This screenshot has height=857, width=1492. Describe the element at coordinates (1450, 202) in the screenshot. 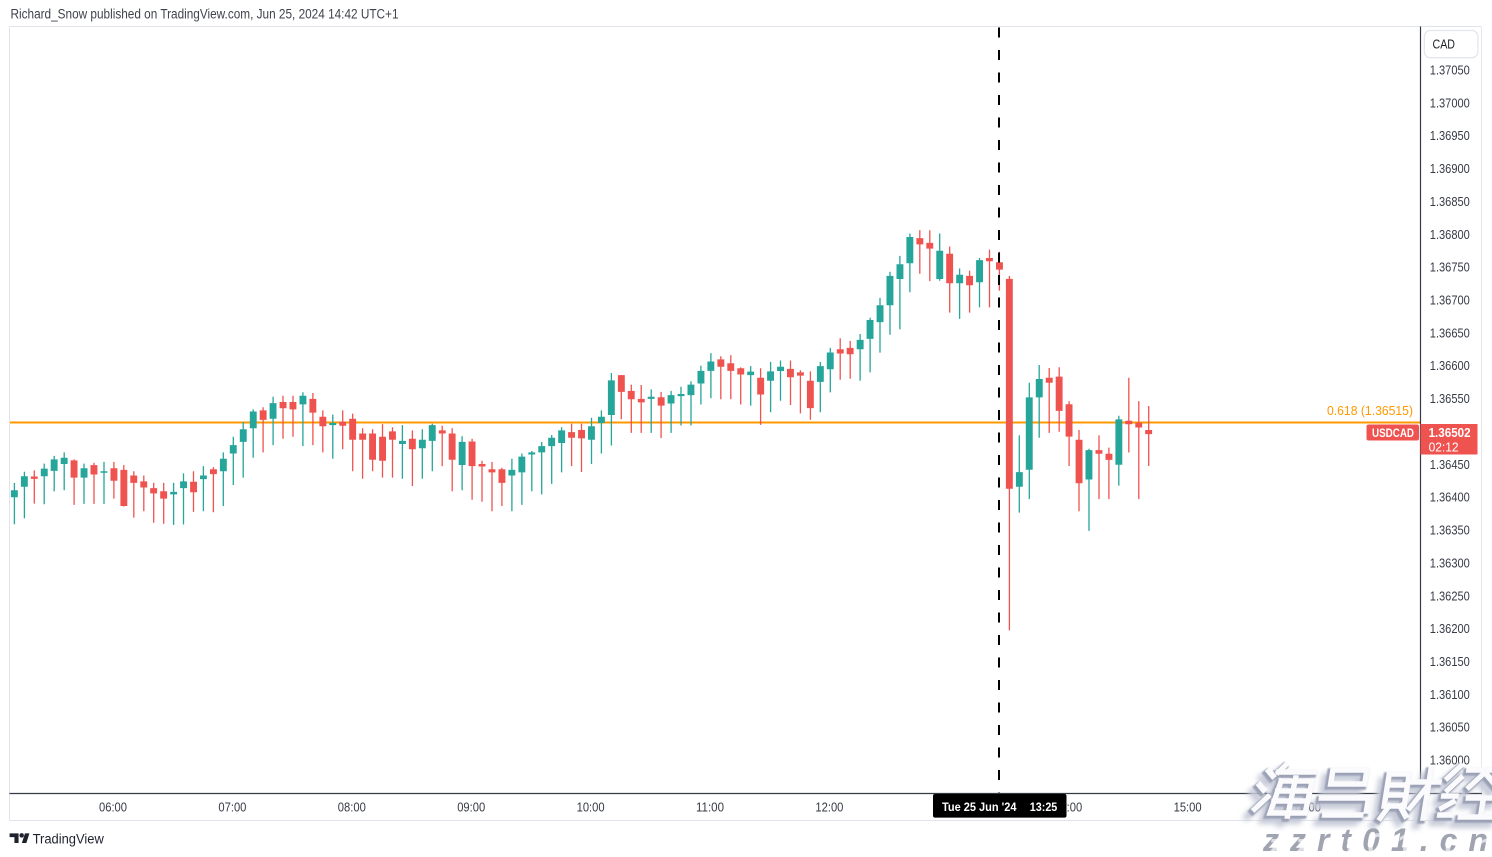

I see `svg-text: 1.36850` at that location.